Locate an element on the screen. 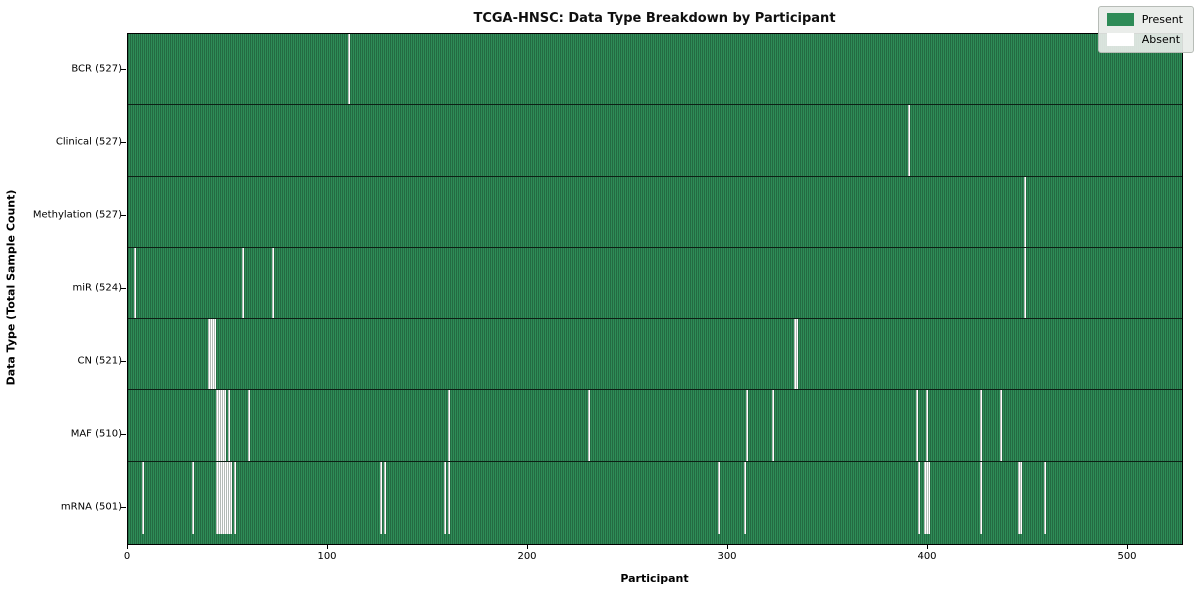 The width and height of the screenshot is (1200, 600). y-tick-label: miR (524) is located at coordinates (97, 288).